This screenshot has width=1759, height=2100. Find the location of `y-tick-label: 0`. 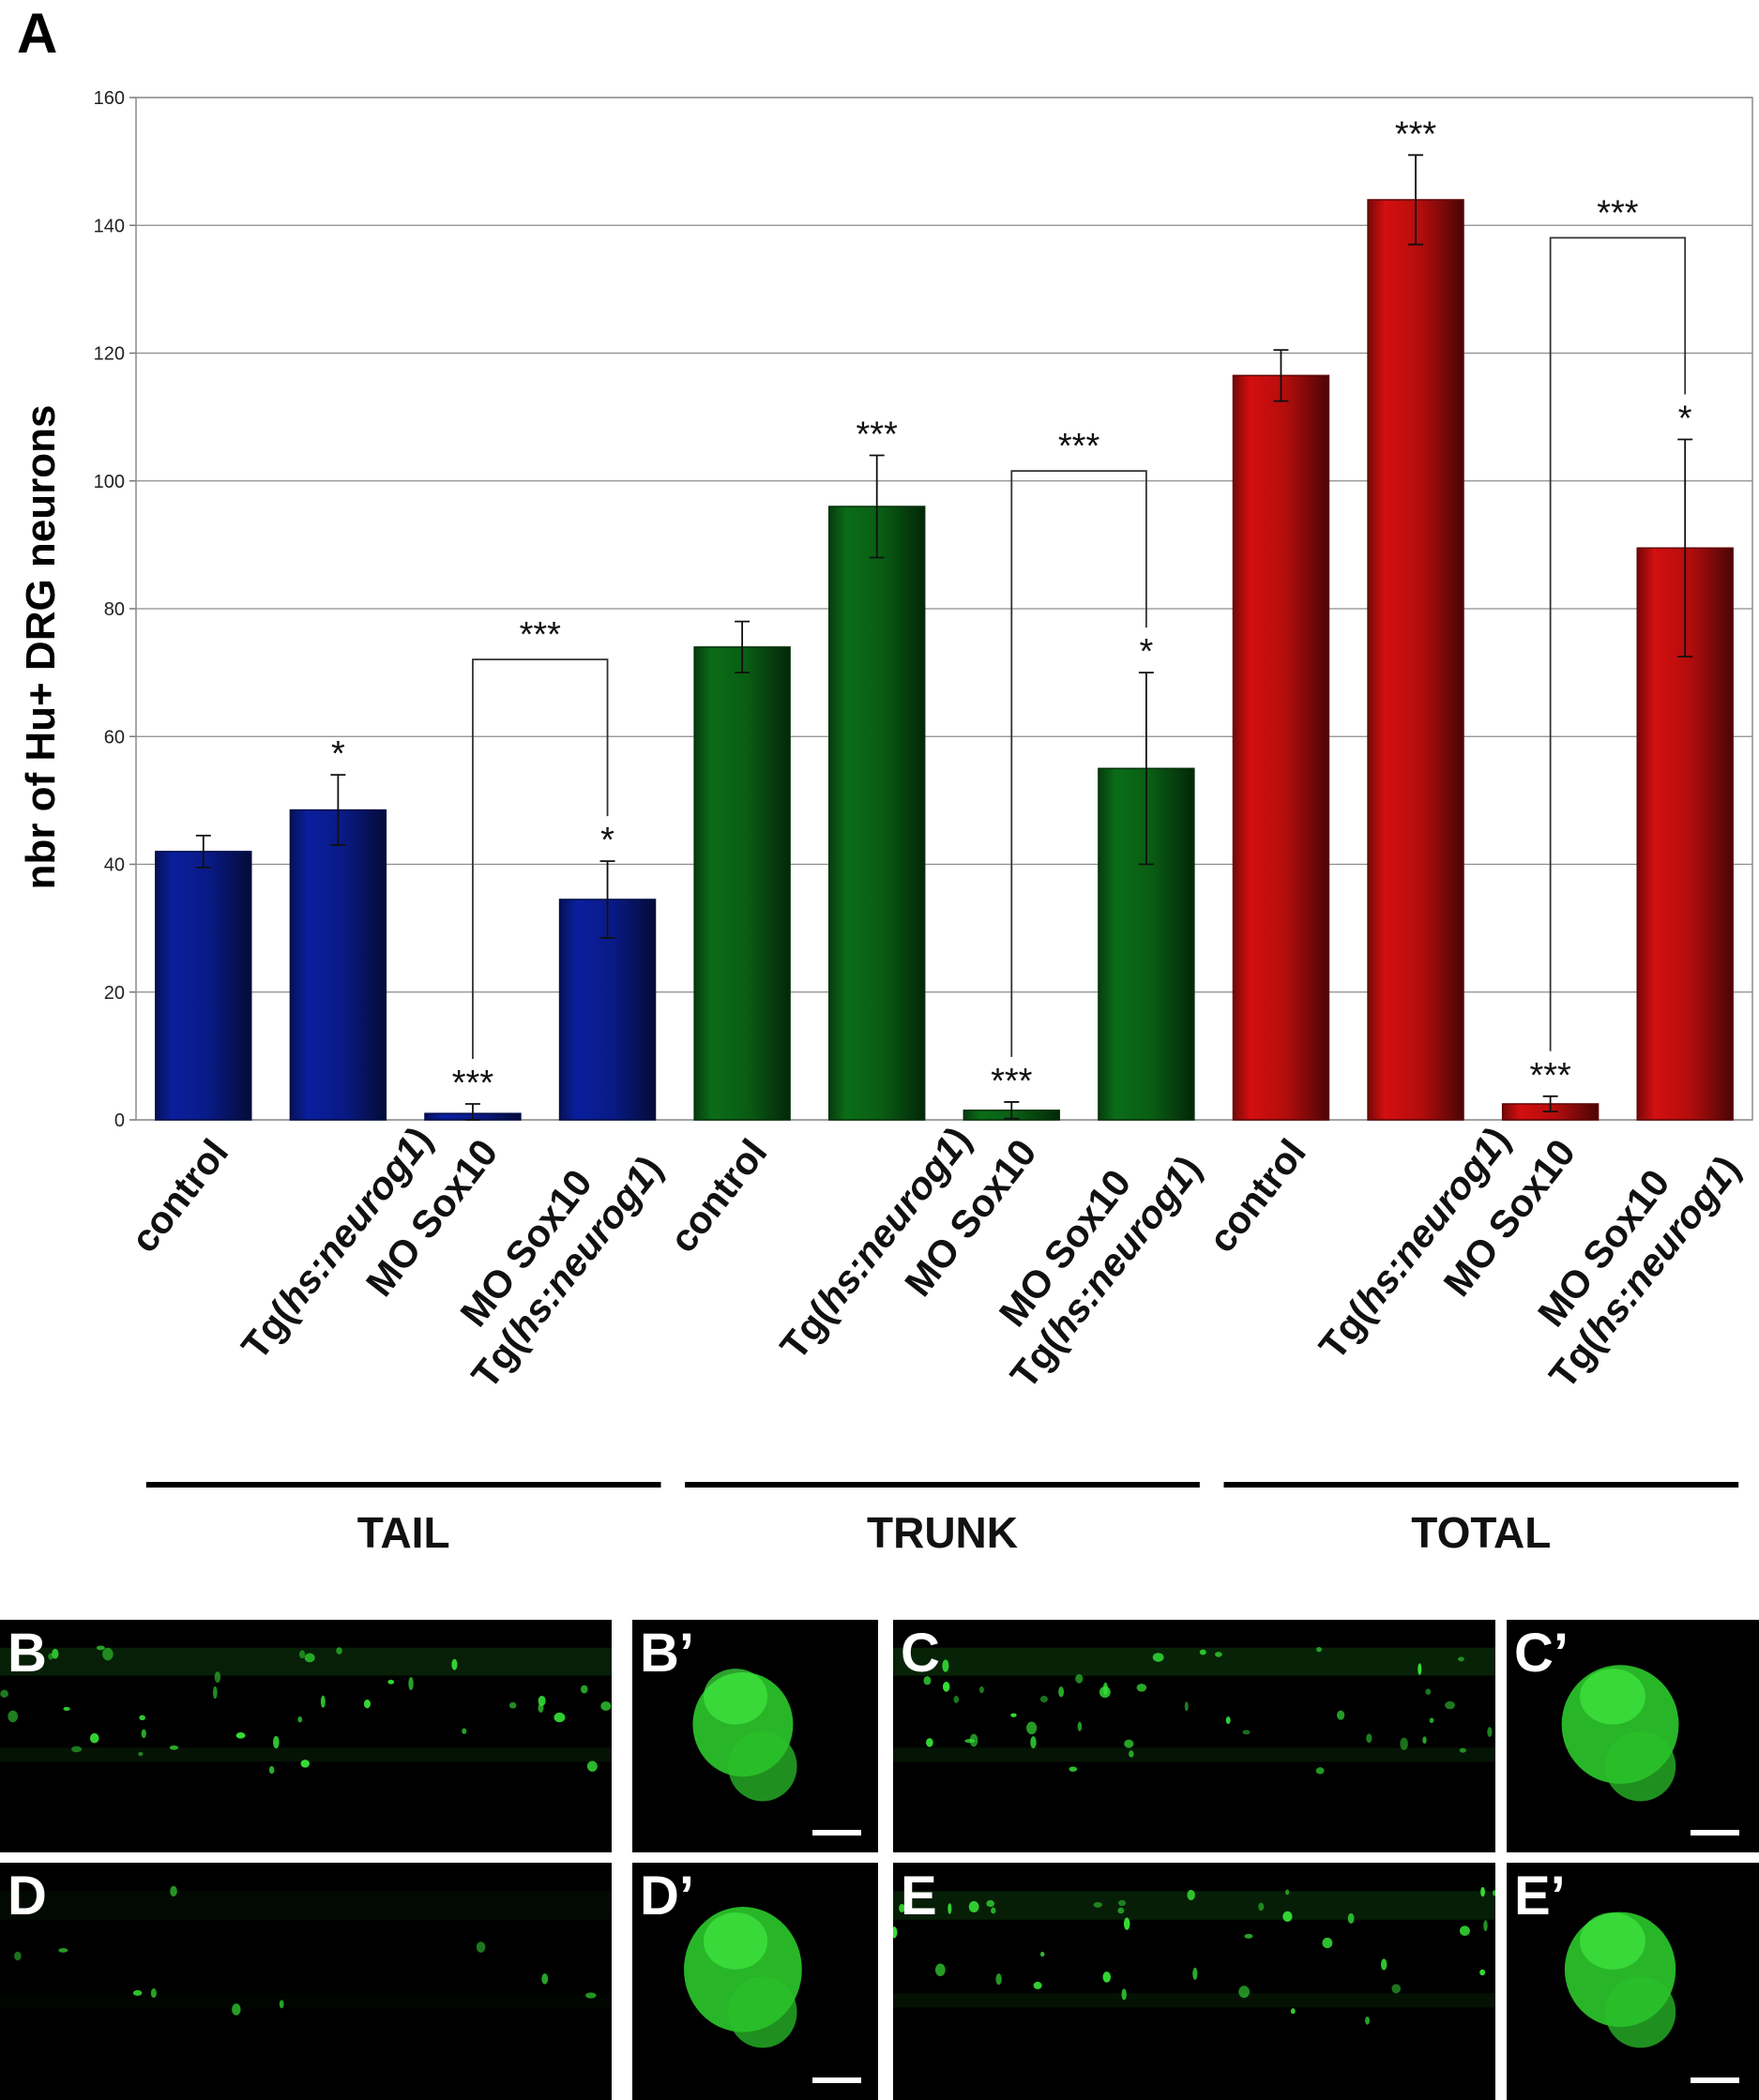

y-tick-label: 0 is located at coordinates (119, 1120).